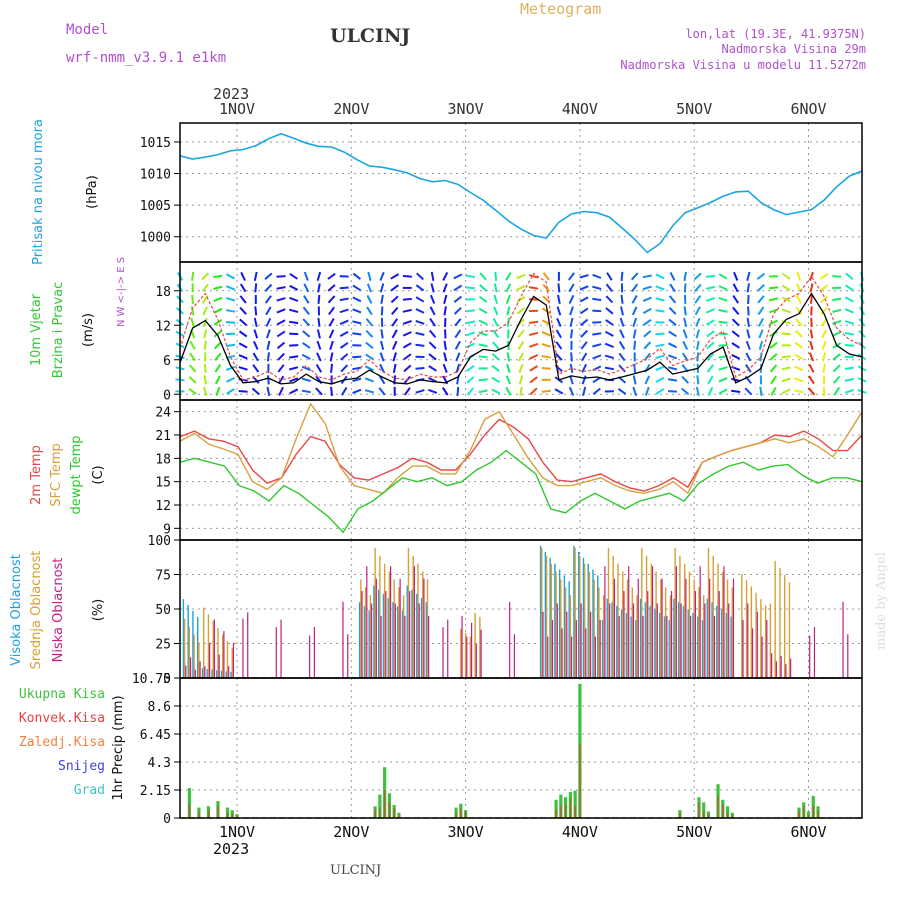  Describe the element at coordinates (167, 529) in the screenshot. I see `y-tick-label: 9` at that location.